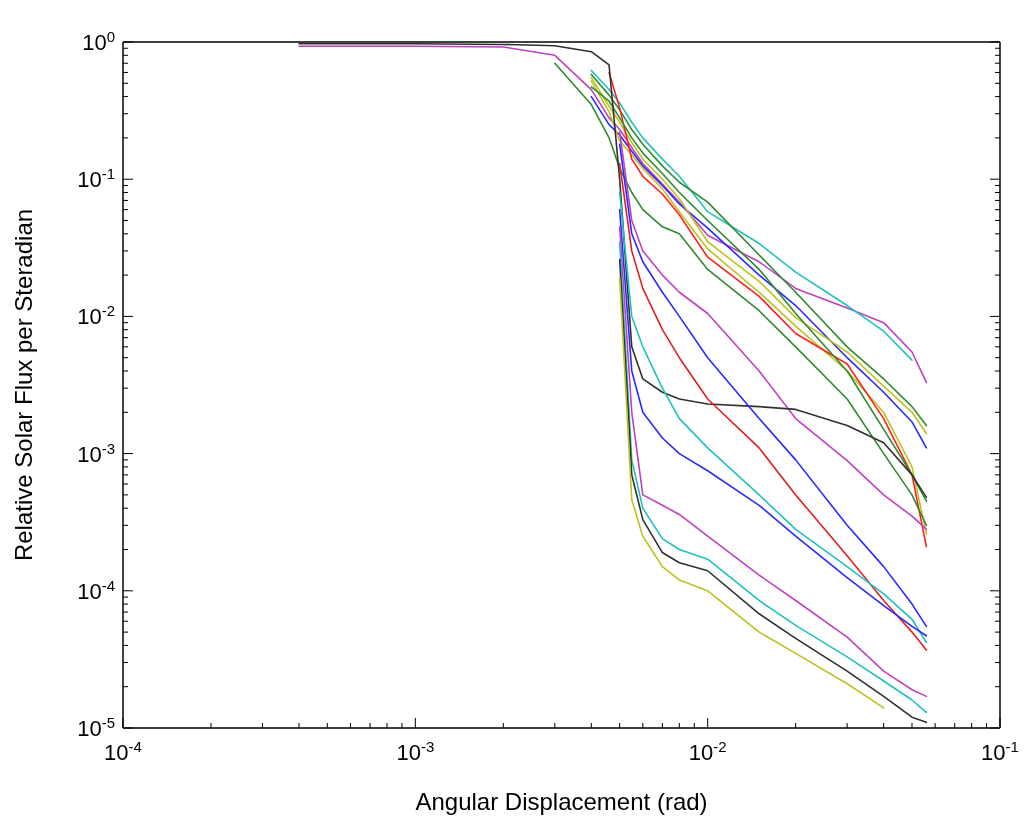  Describe the element at coordinates (1000, 751) in the screenshot. I see `x-tick-label: 10$^{-1}$` at that location.